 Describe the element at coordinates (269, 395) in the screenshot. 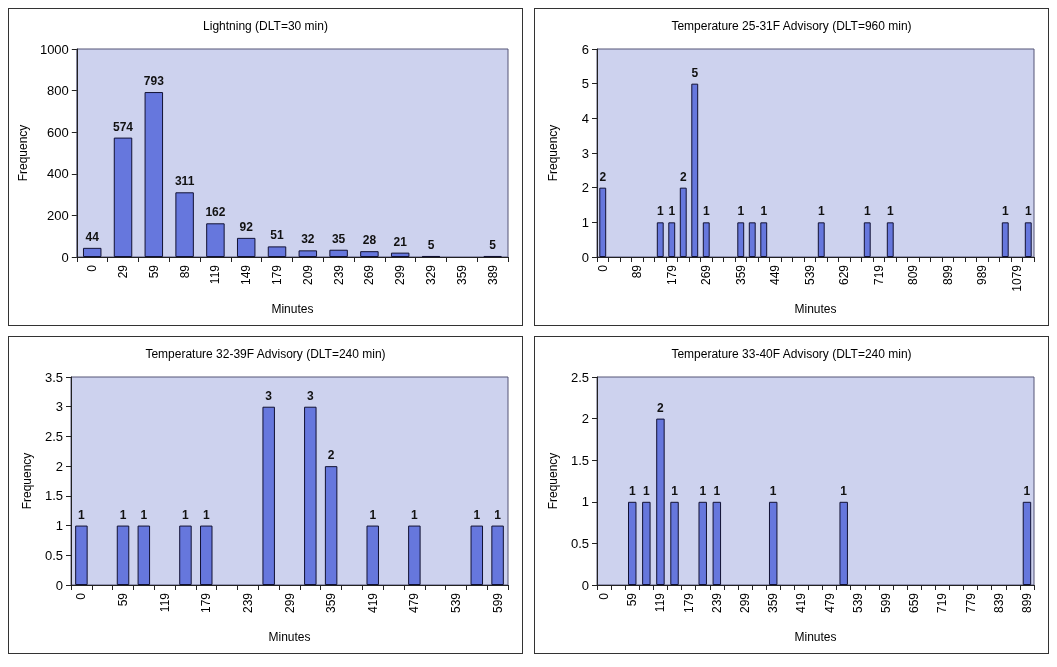

I see `data-label: 3` at that location.